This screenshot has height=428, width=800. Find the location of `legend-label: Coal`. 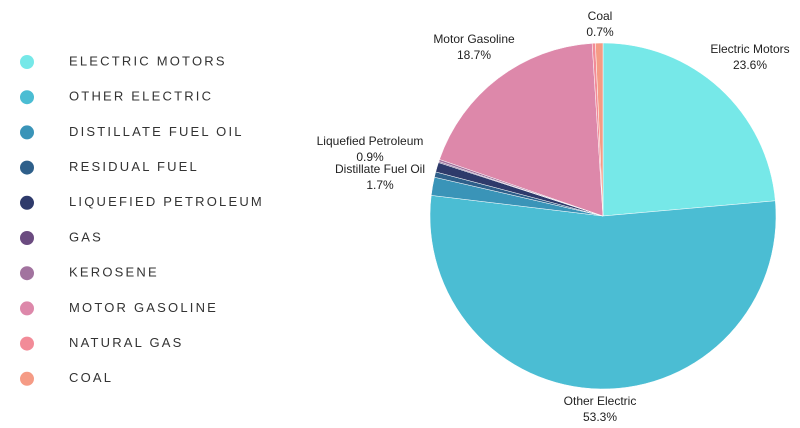

legend-label: Coal is located at coordinates (91, 377).